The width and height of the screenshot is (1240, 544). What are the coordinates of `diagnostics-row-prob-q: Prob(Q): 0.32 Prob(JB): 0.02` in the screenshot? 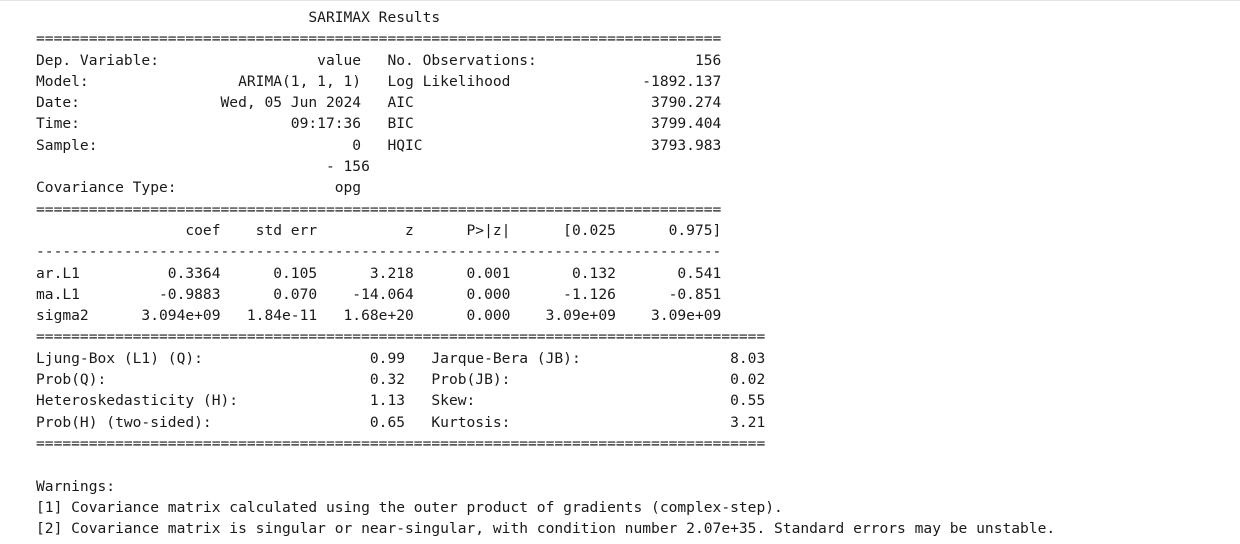 It's located at (401, 380).